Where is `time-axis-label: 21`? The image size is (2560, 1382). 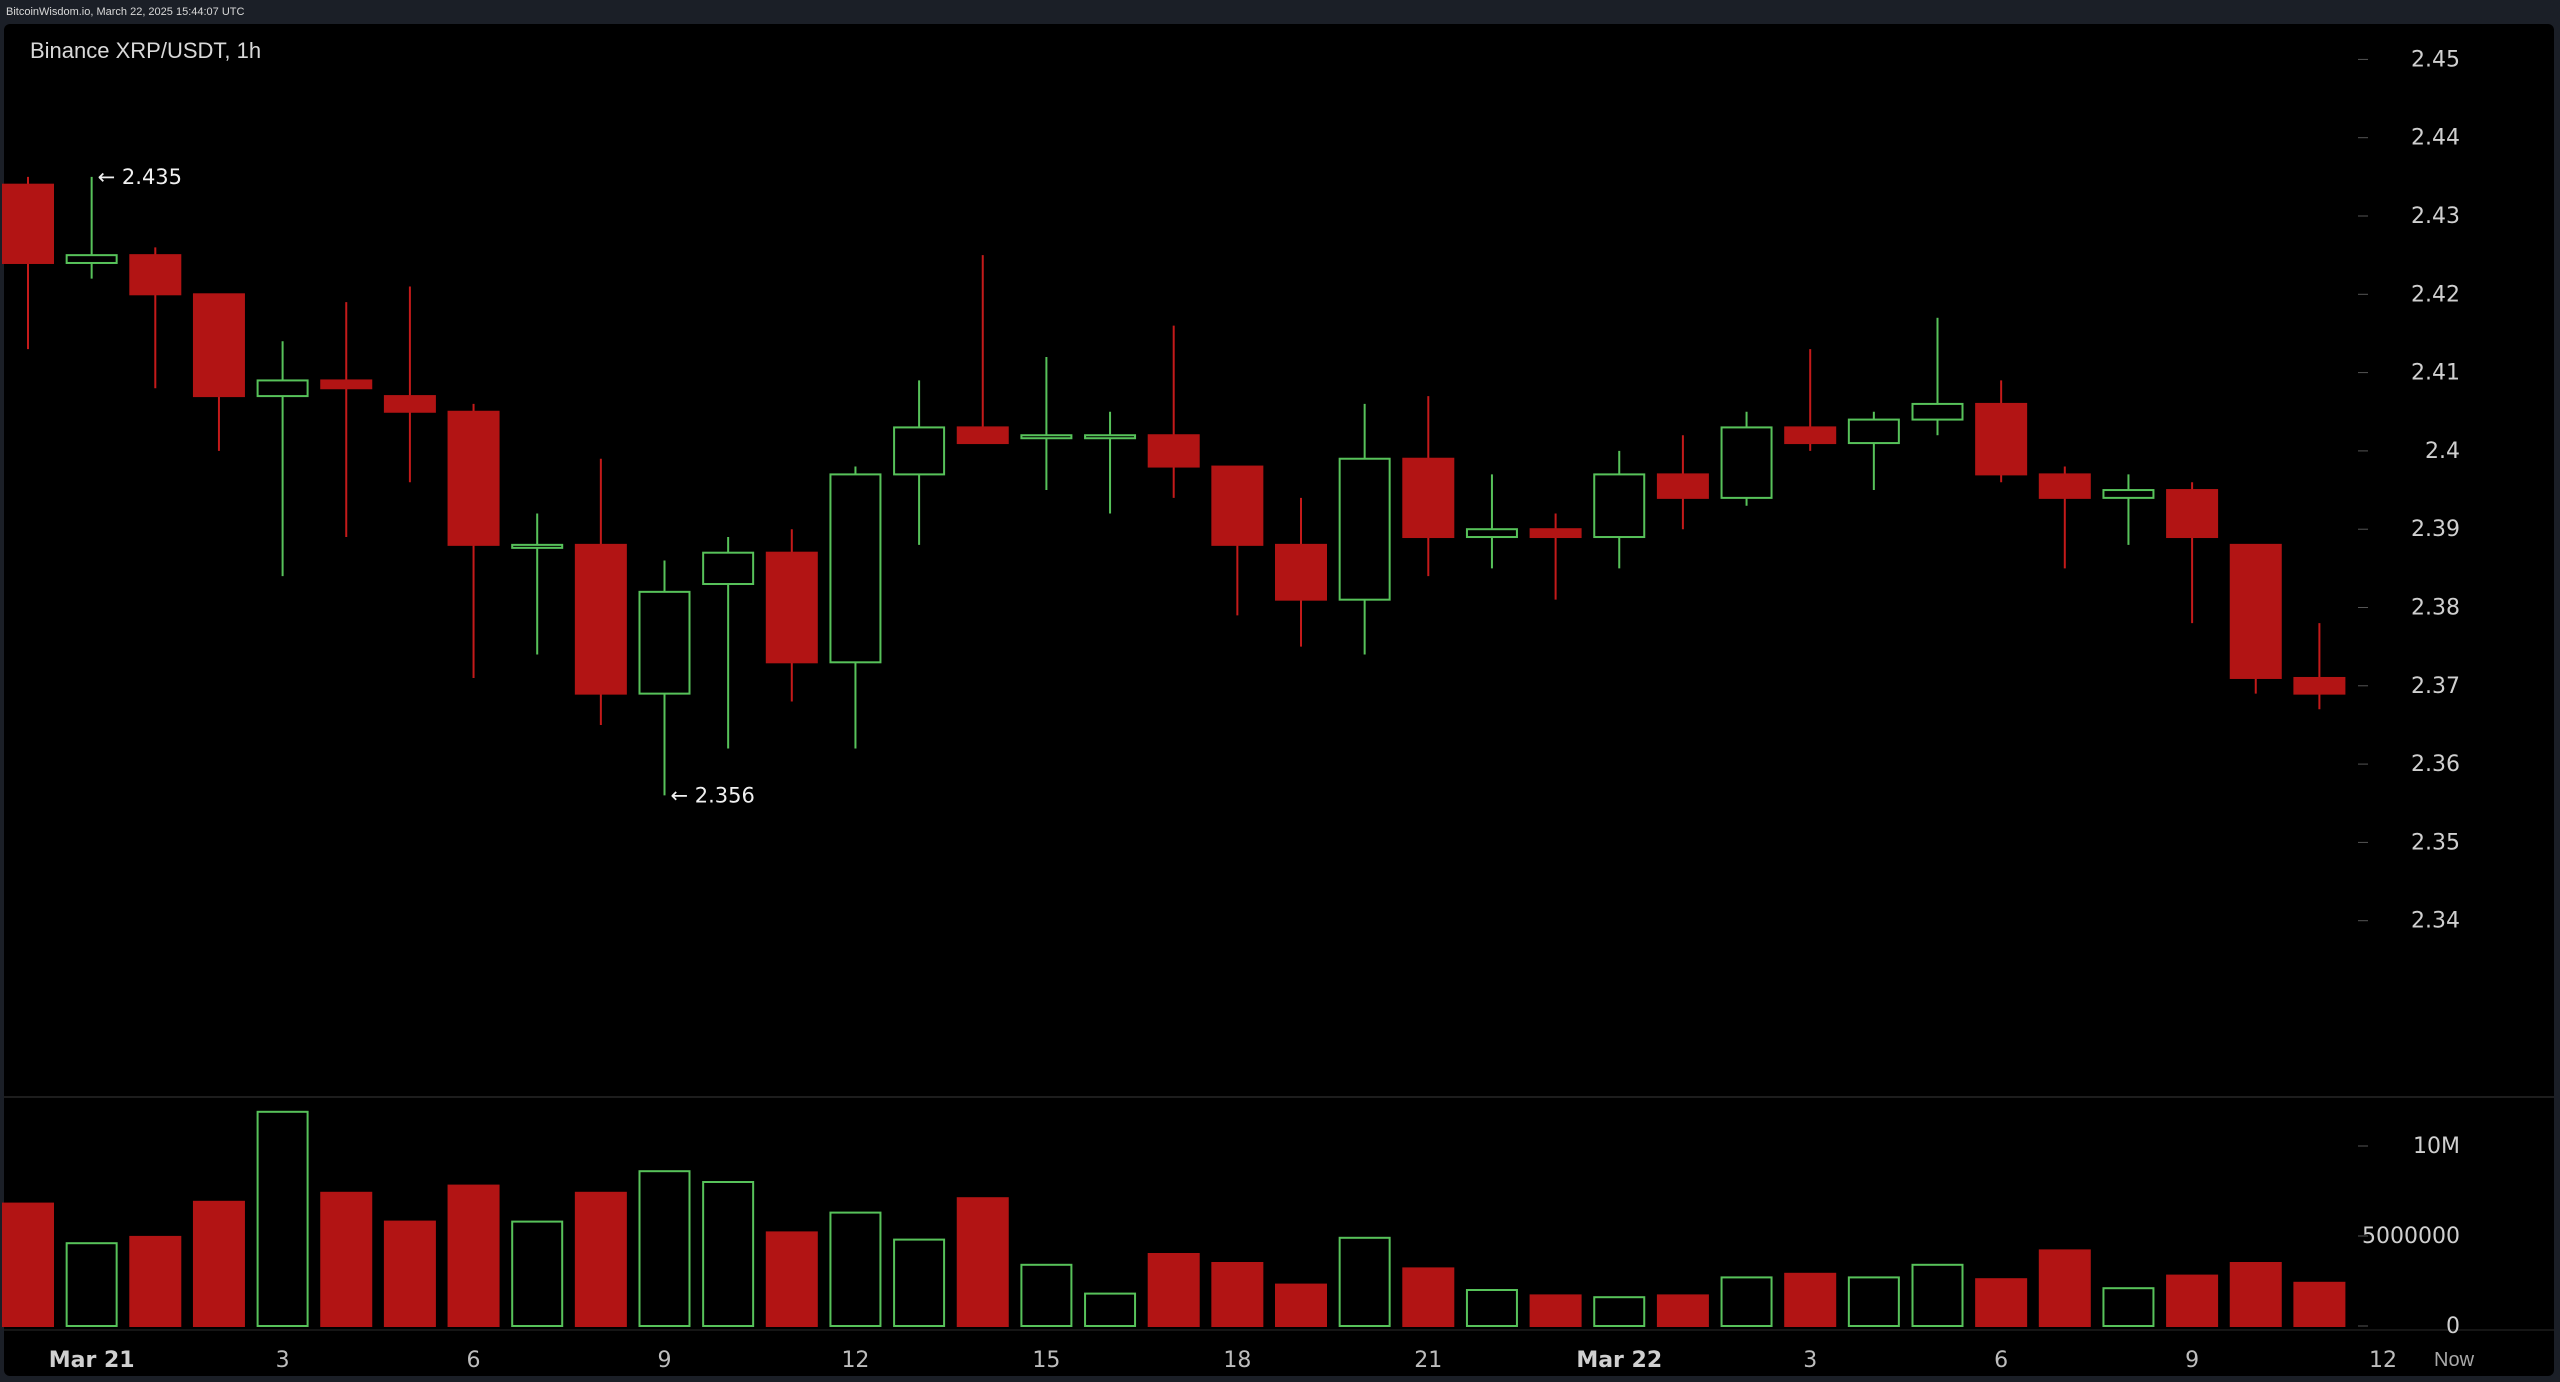 time-axis-label: 21 is located at coordinates (1428, 1360).